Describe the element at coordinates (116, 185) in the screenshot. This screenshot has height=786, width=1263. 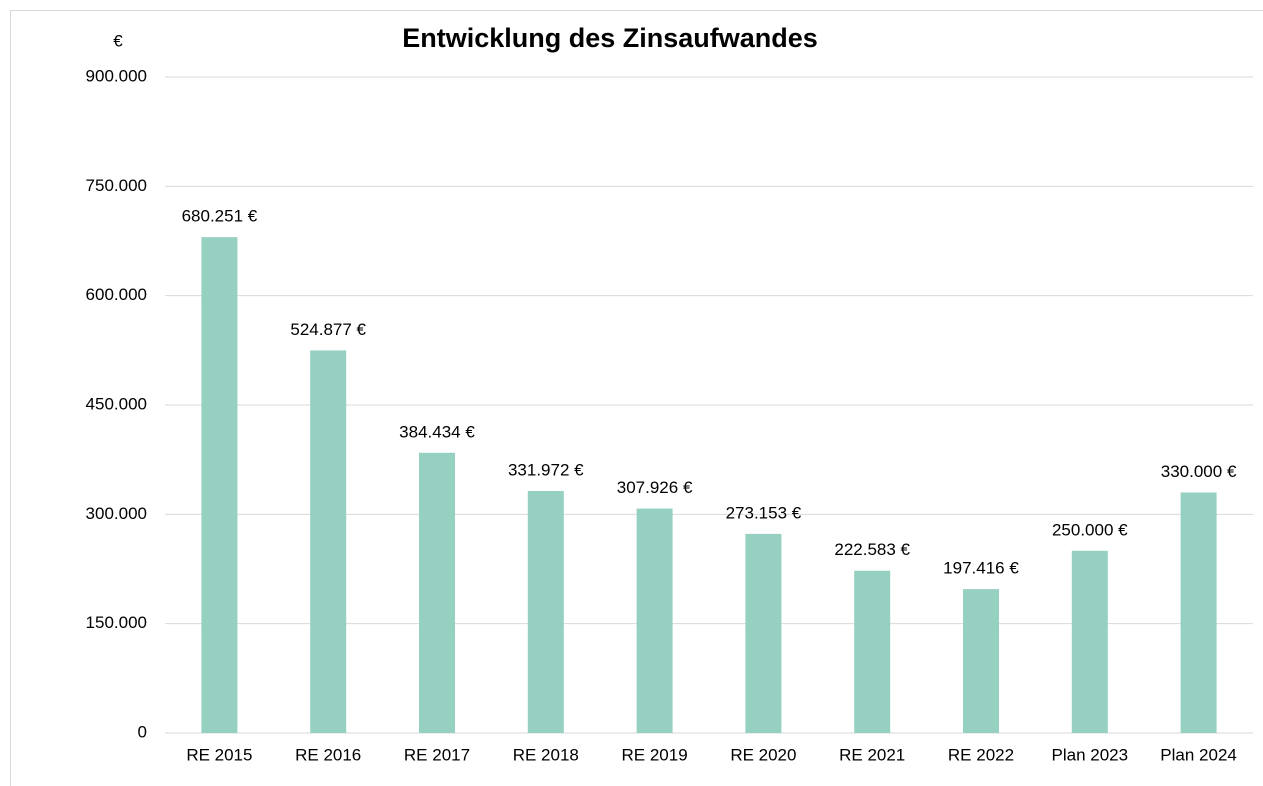
I see `y-tick-label: 750.000` at that location.